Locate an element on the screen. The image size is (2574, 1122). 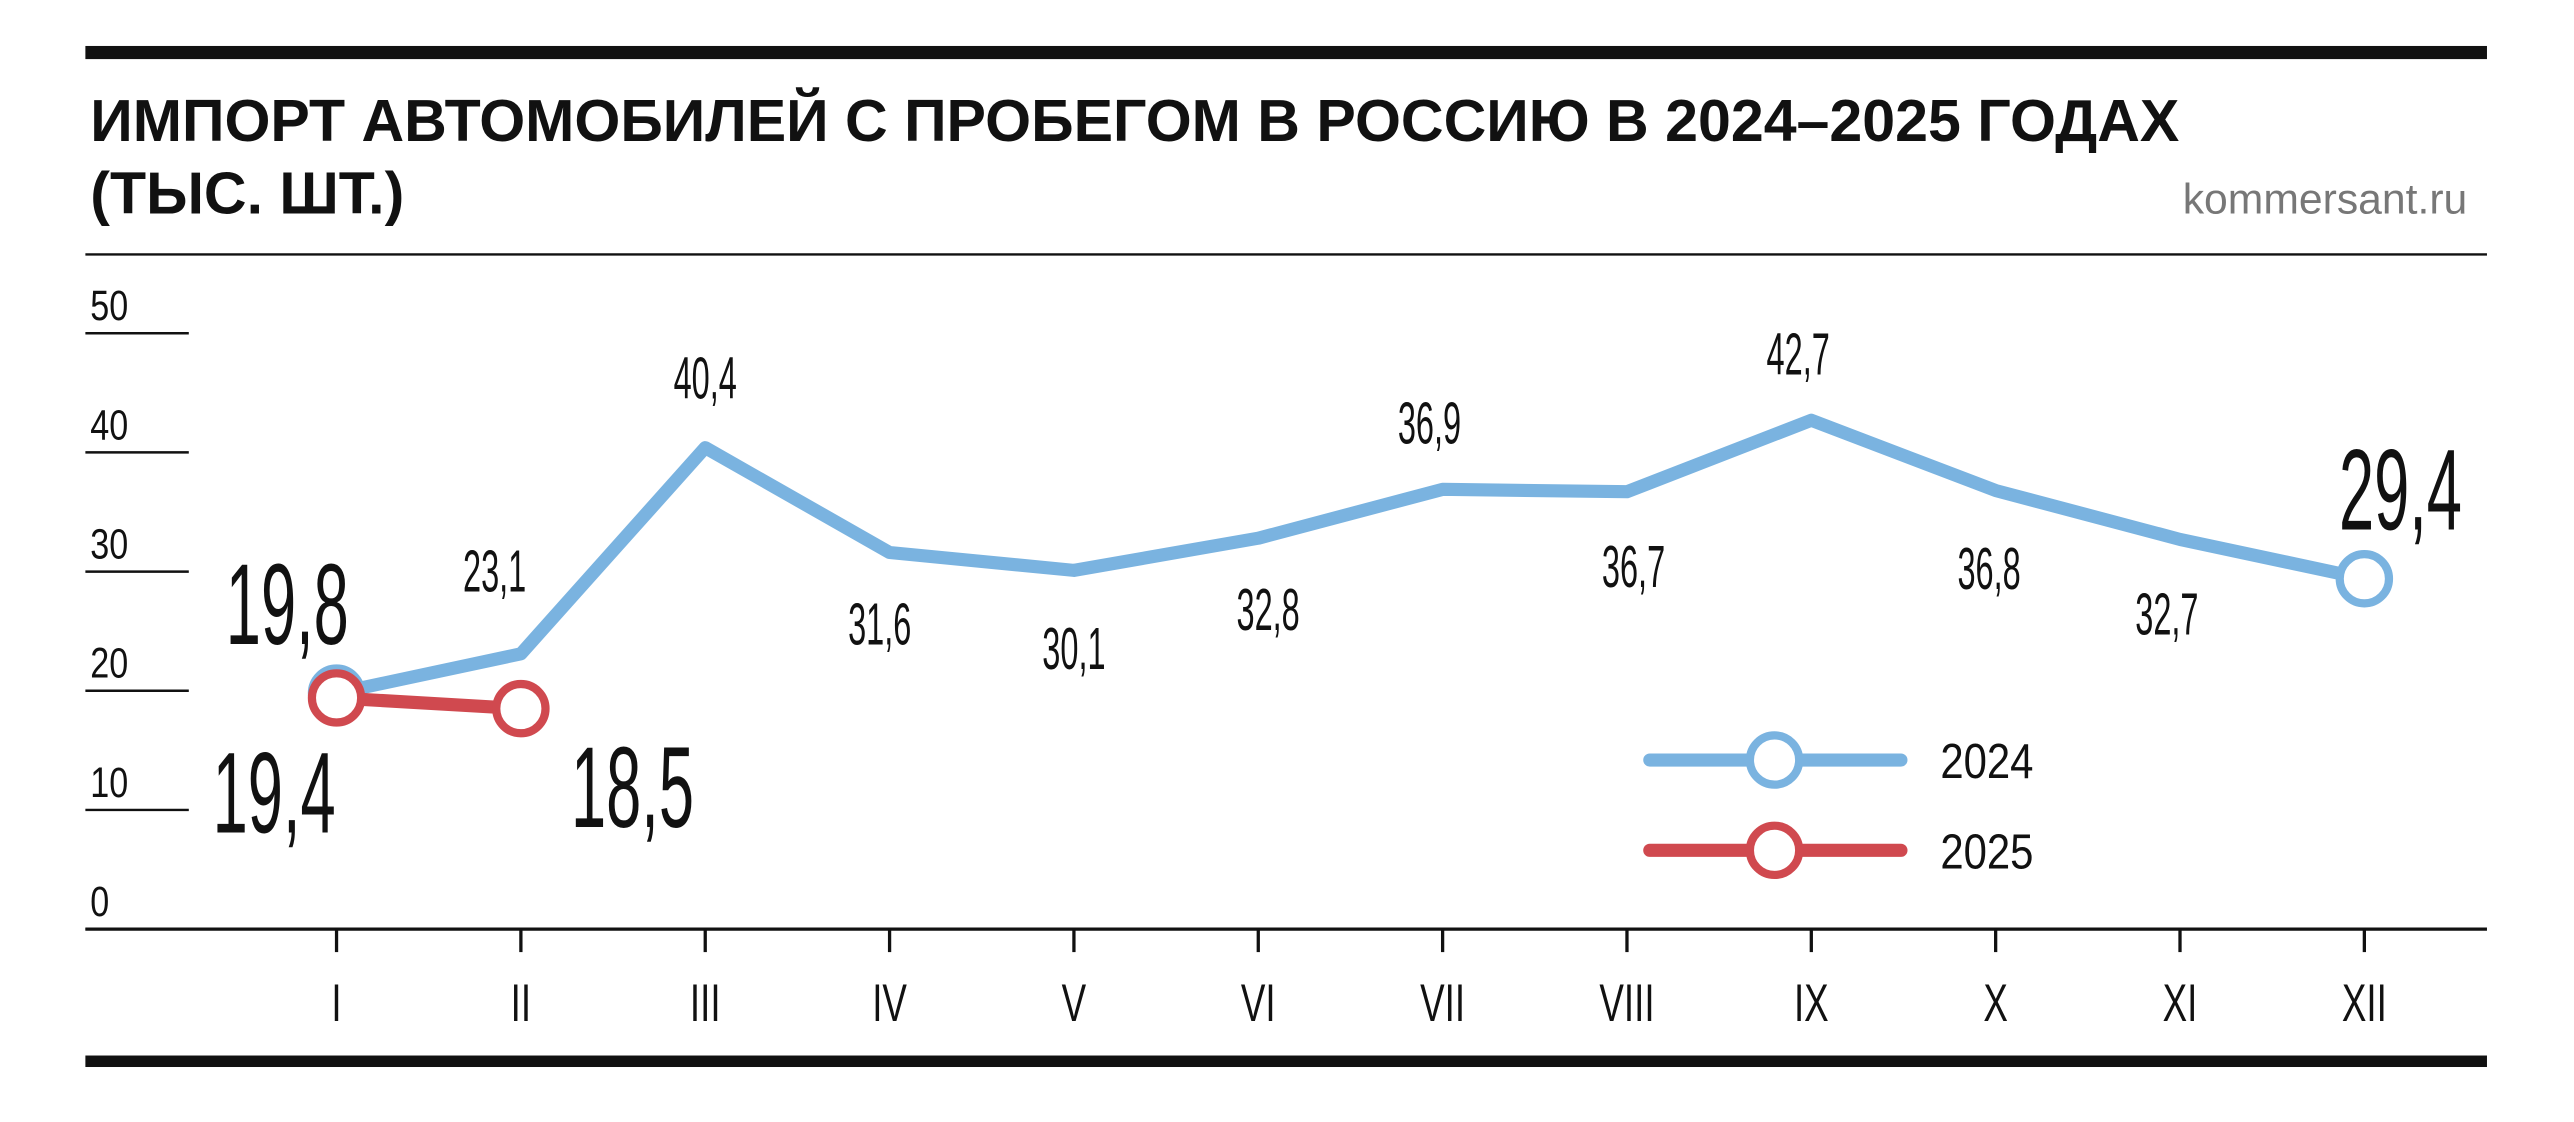
value-label: 42,7 is located at coordinates (1798, 355).